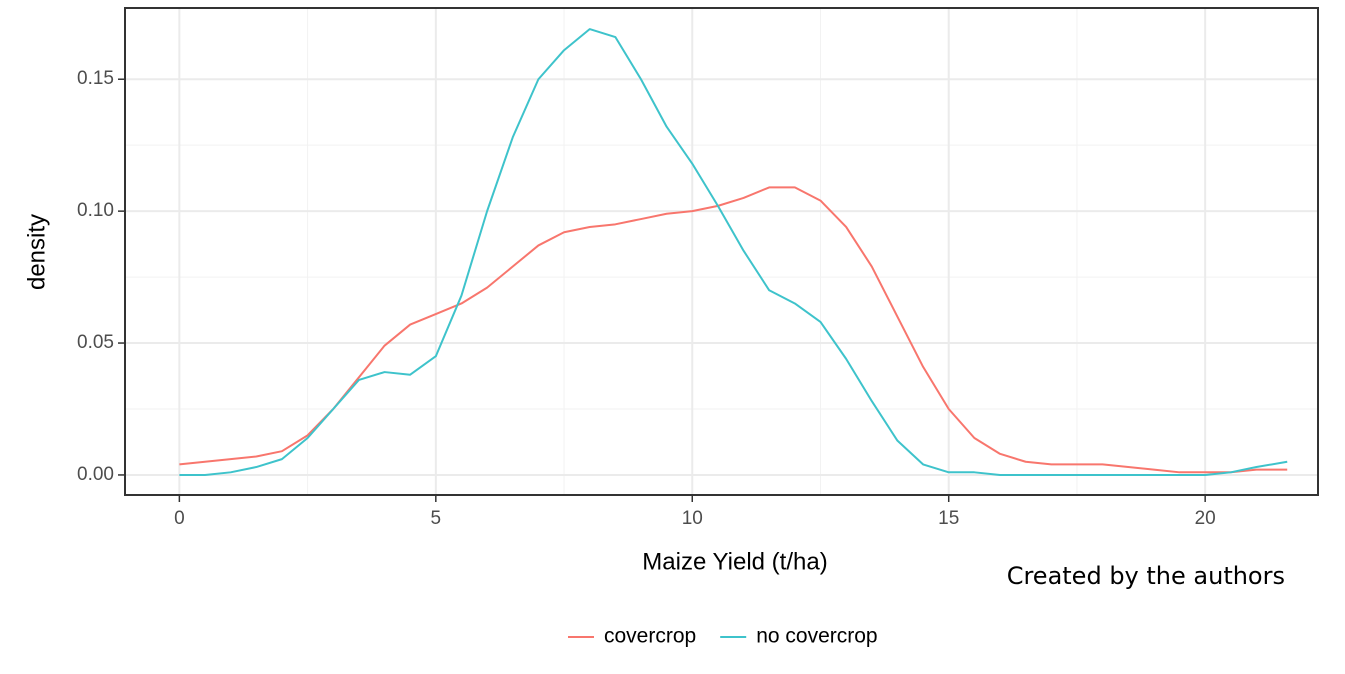 This screenshot has width=1345, height=674. Describe the element at coordinates (1205, 518) in the screenshot. I see `x-tick-label: 20` at that location.